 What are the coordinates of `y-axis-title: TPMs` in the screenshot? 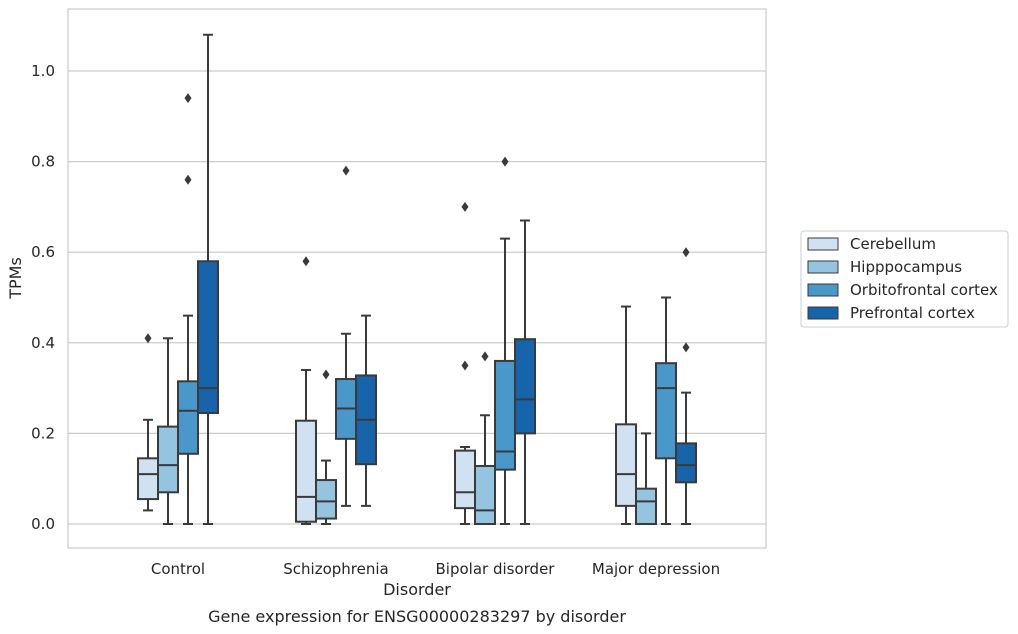 It's located at (15, 278).